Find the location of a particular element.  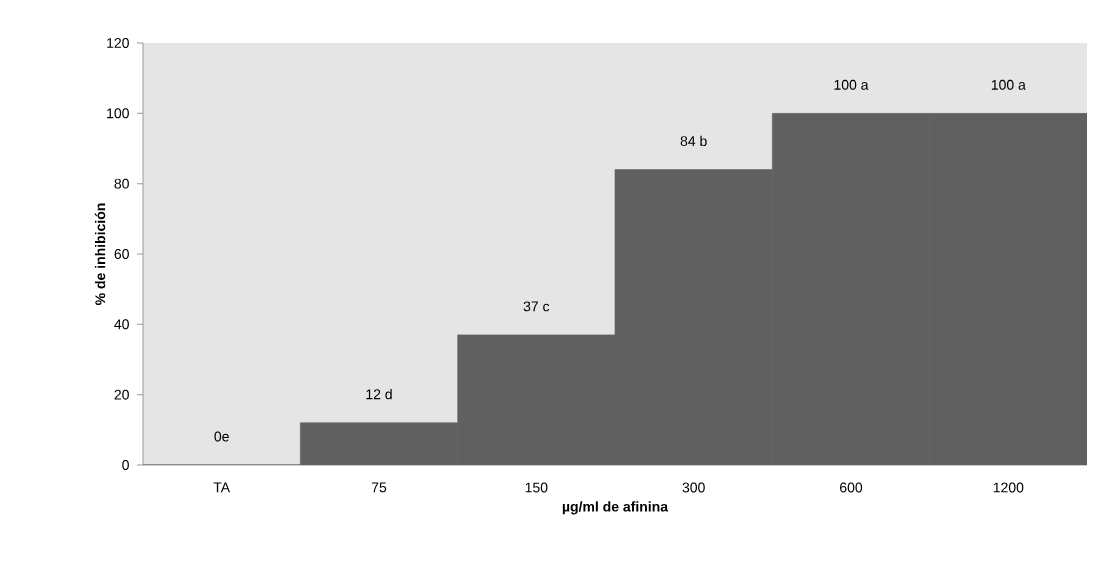

data-label: 84 b is located at coordinates (693, 141).